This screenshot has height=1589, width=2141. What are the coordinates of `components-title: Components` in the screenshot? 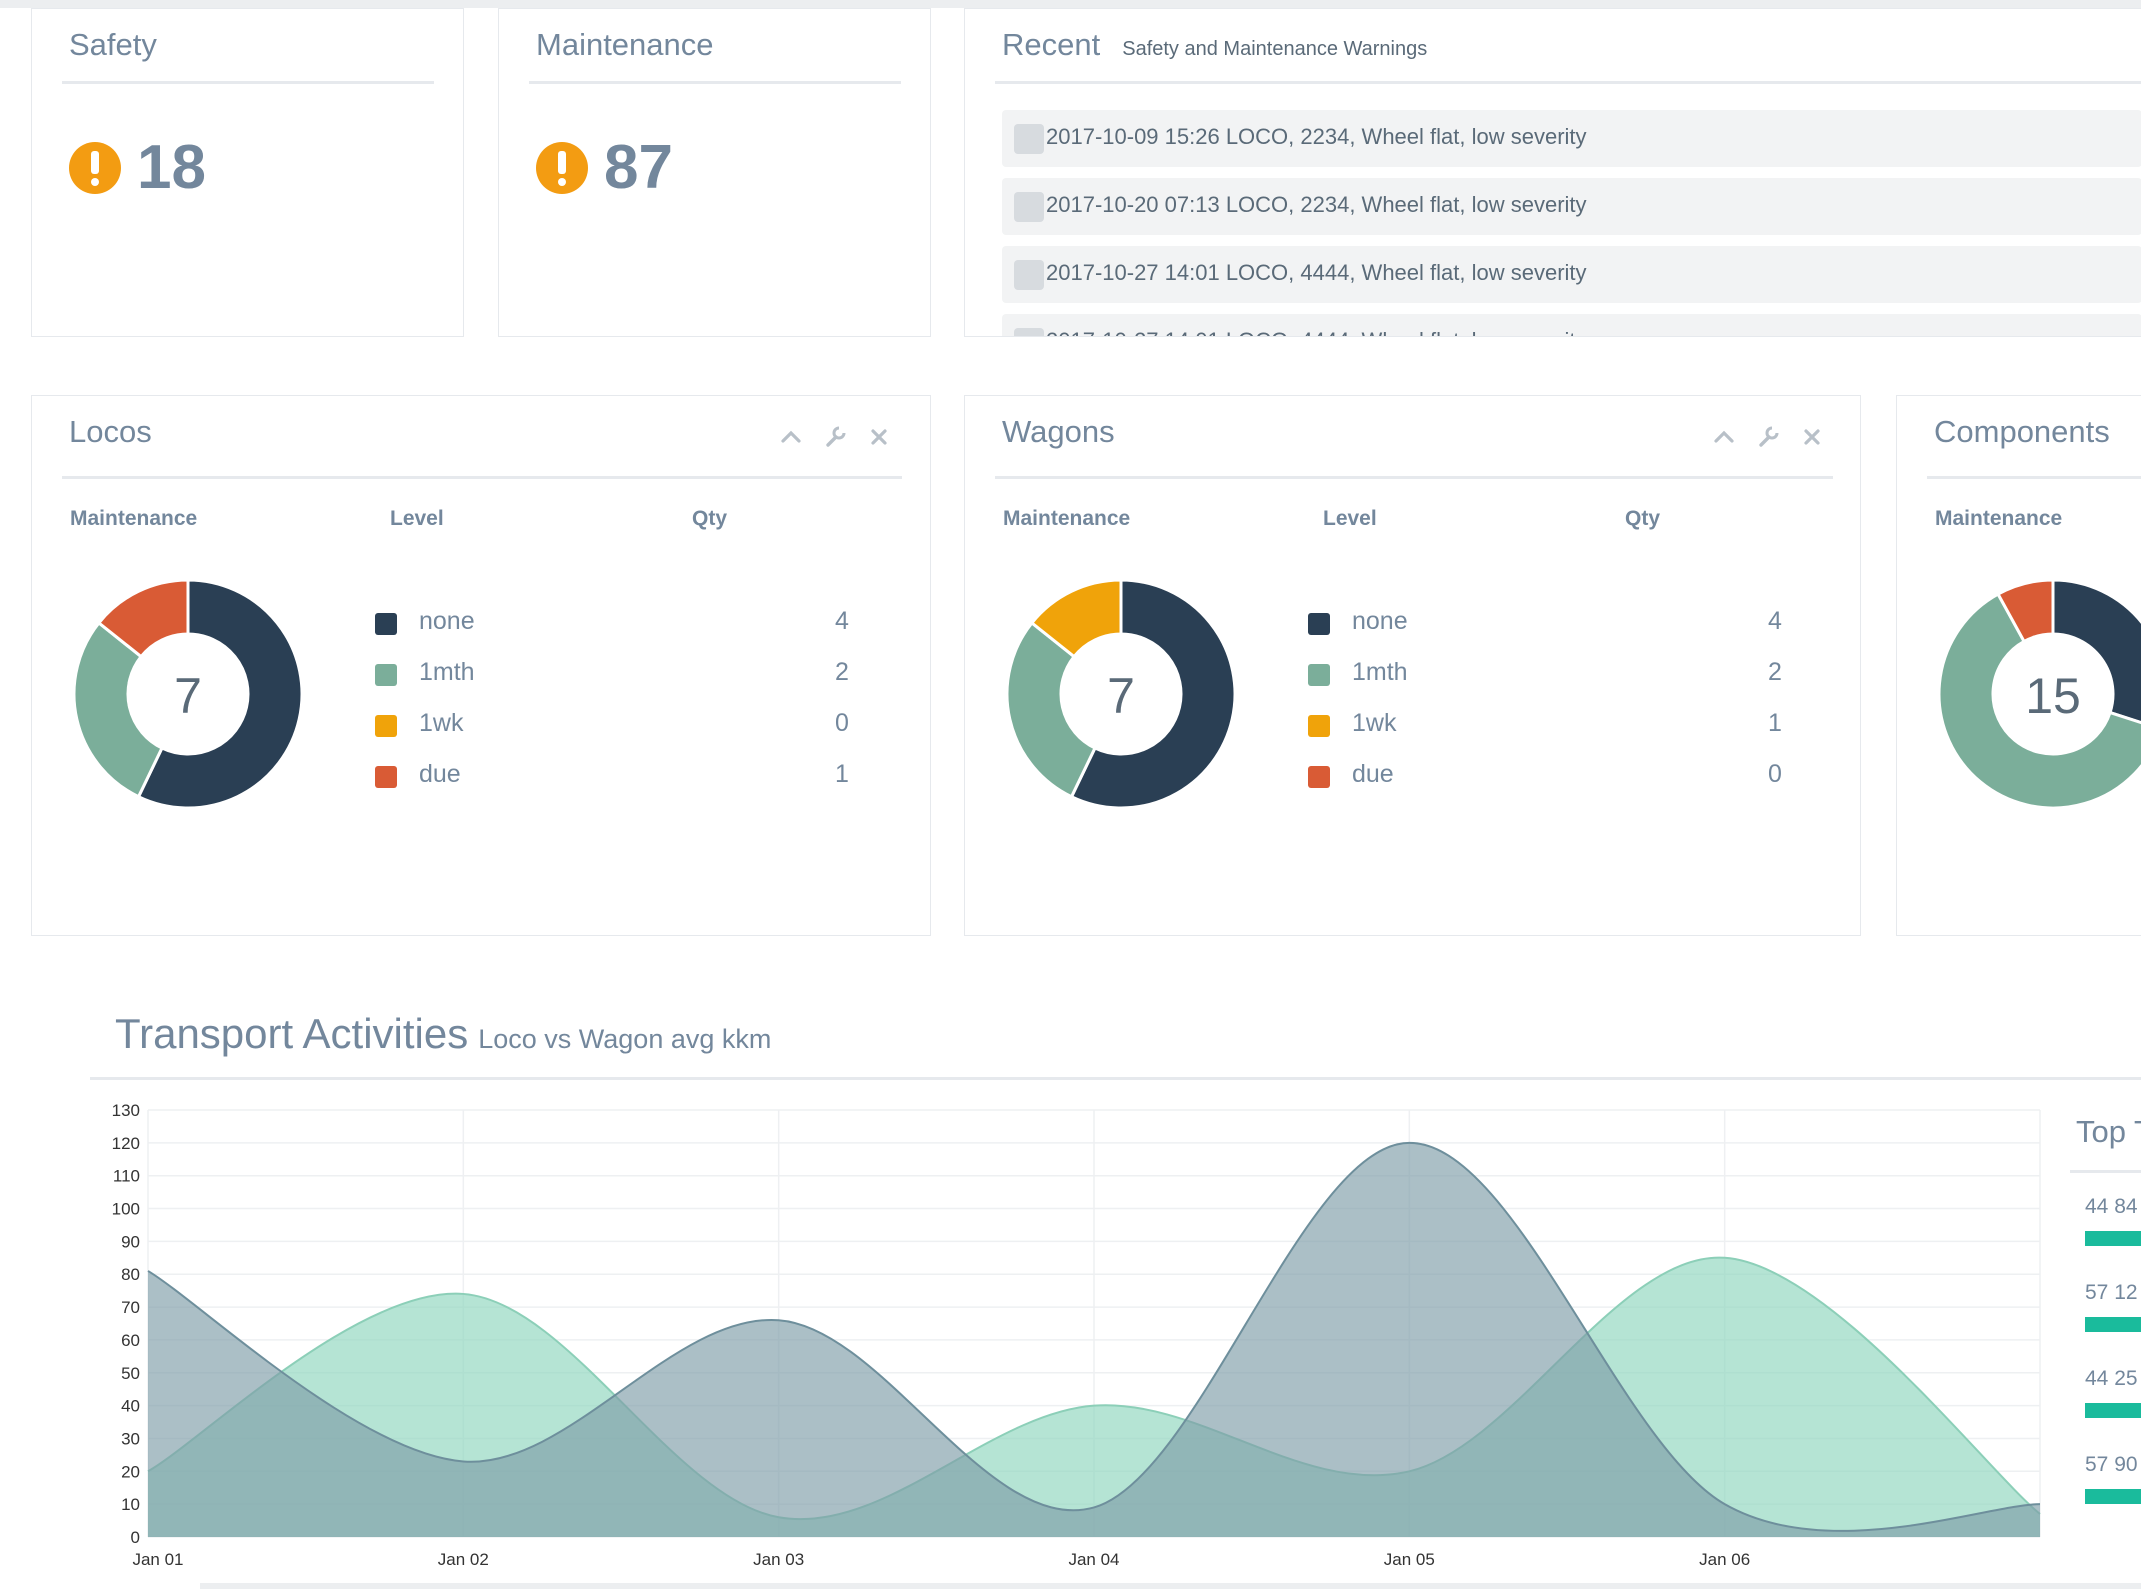 It's located at (2022, 431).